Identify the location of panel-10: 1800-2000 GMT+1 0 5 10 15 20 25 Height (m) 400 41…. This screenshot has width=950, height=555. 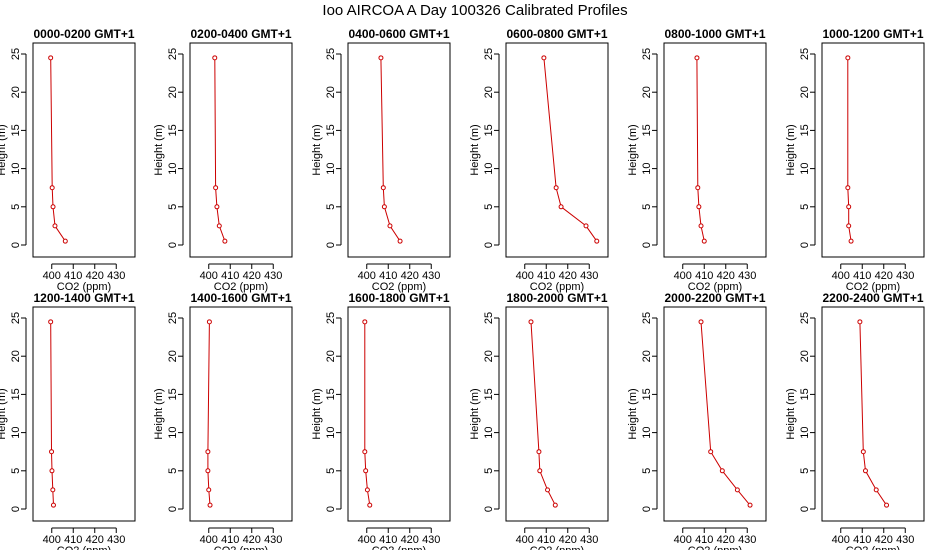
(539, 423).